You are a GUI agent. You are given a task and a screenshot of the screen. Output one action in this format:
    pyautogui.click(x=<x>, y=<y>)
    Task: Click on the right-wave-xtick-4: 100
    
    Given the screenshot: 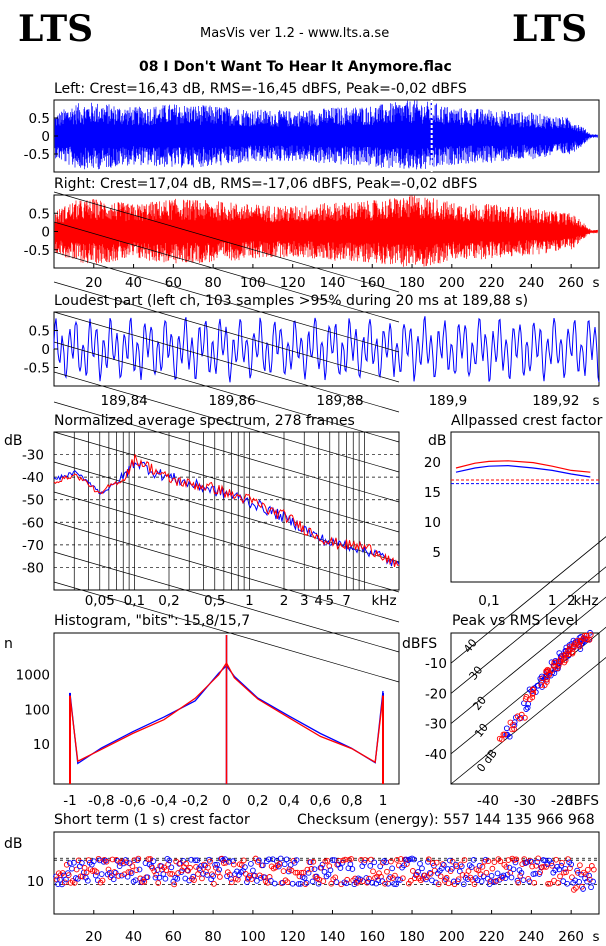 What is the action you would take?
    pyautogui.click(x=253, y=283)
    